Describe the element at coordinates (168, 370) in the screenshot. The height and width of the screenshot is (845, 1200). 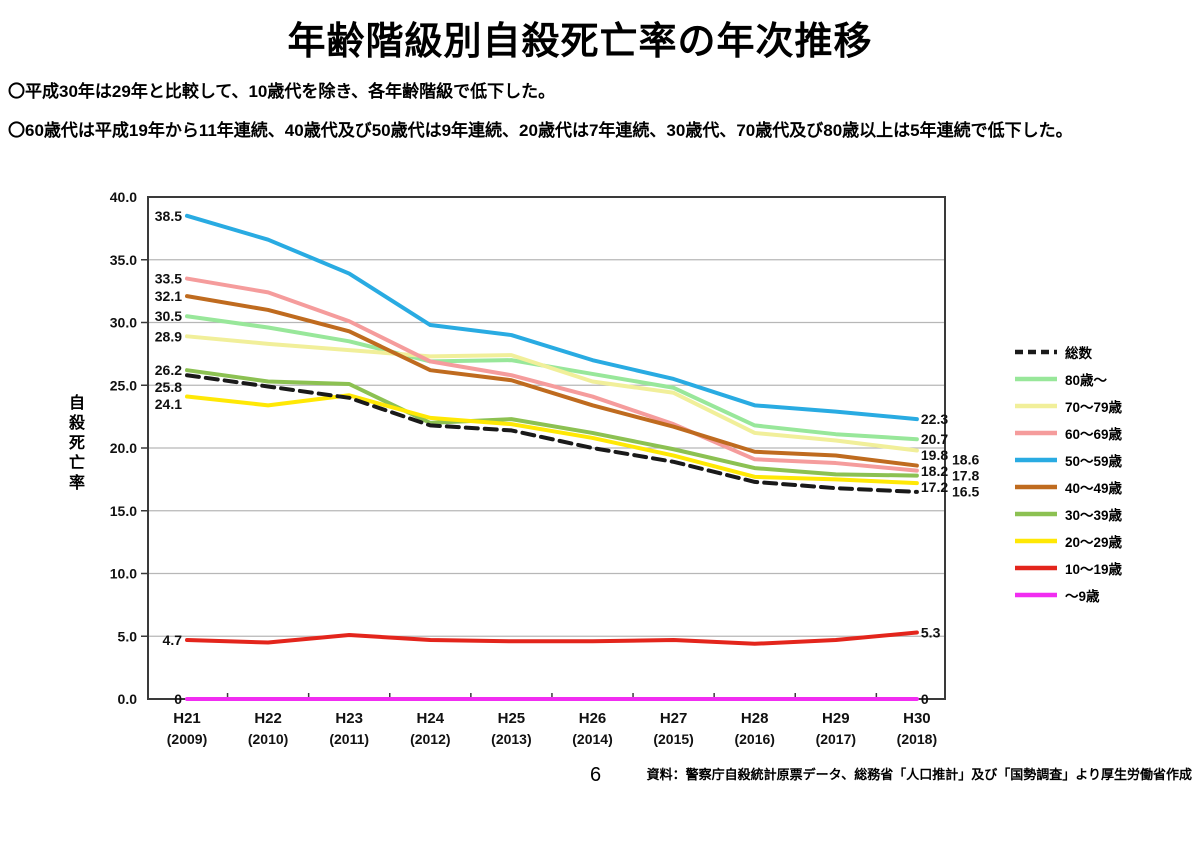
I see `start-data-label: 26.2` at that location.